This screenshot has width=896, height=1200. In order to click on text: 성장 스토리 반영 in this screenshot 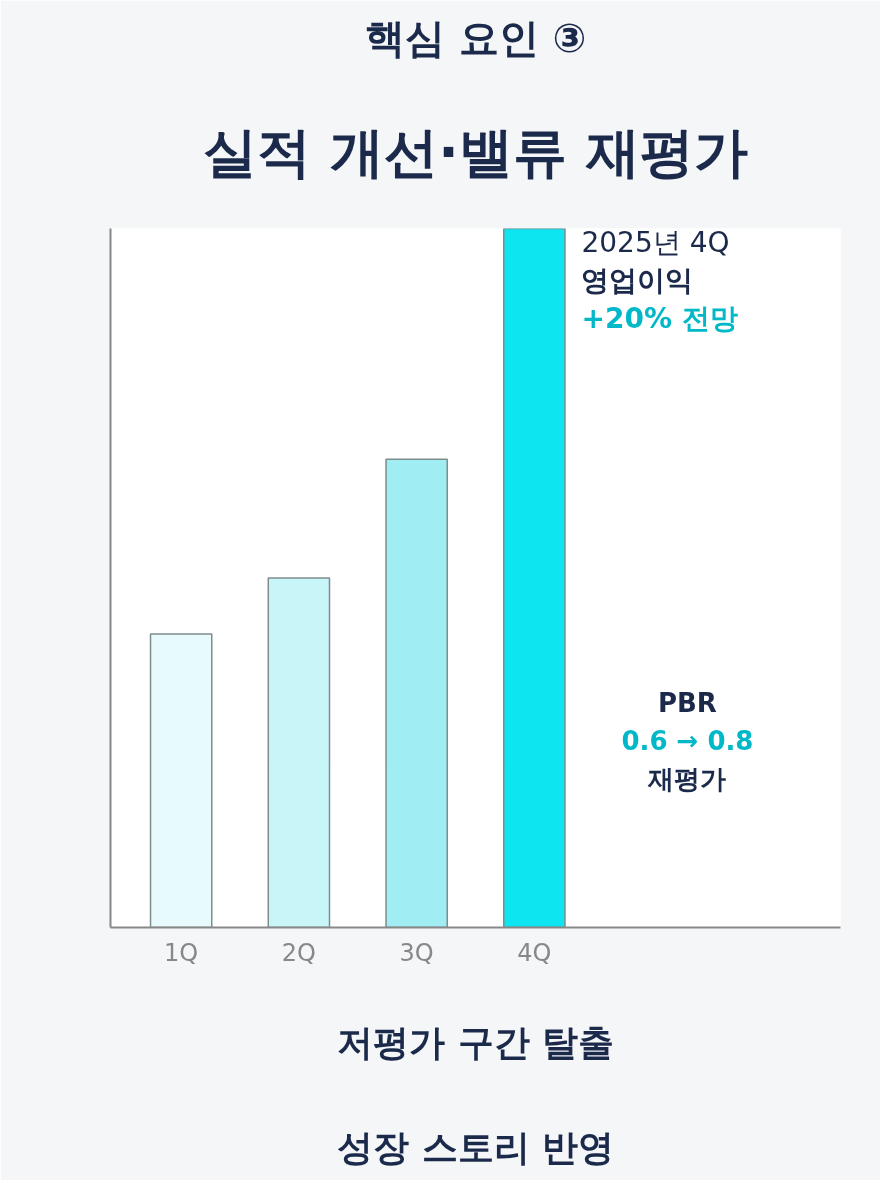, I will do `click(475, 1147)`.